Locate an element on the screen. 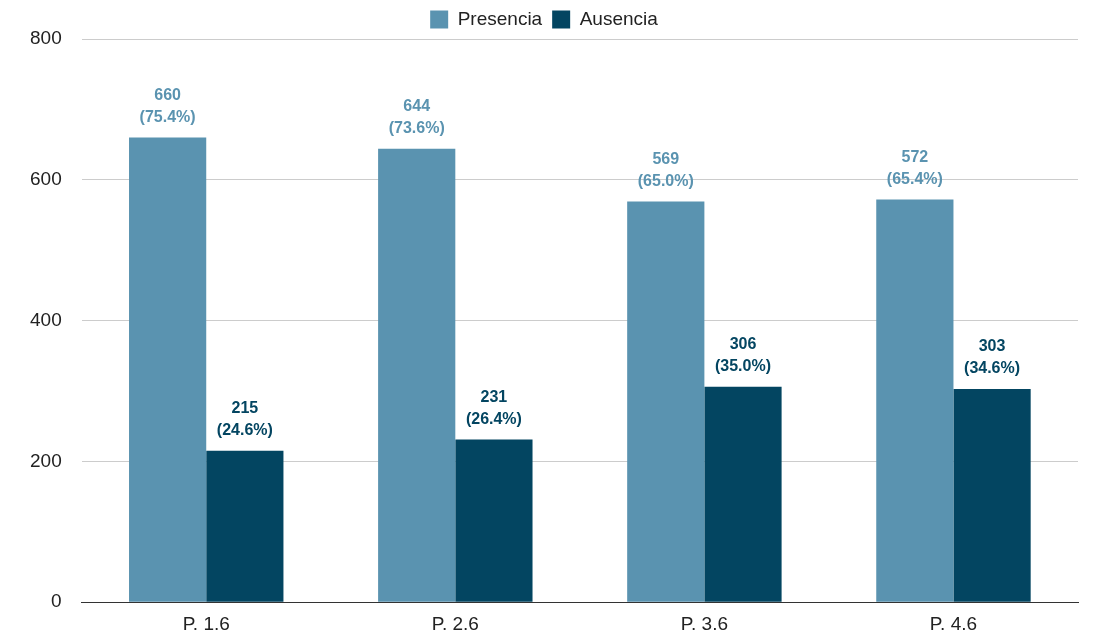  y-tick-label: 200 is located at coordinates (46, 460).